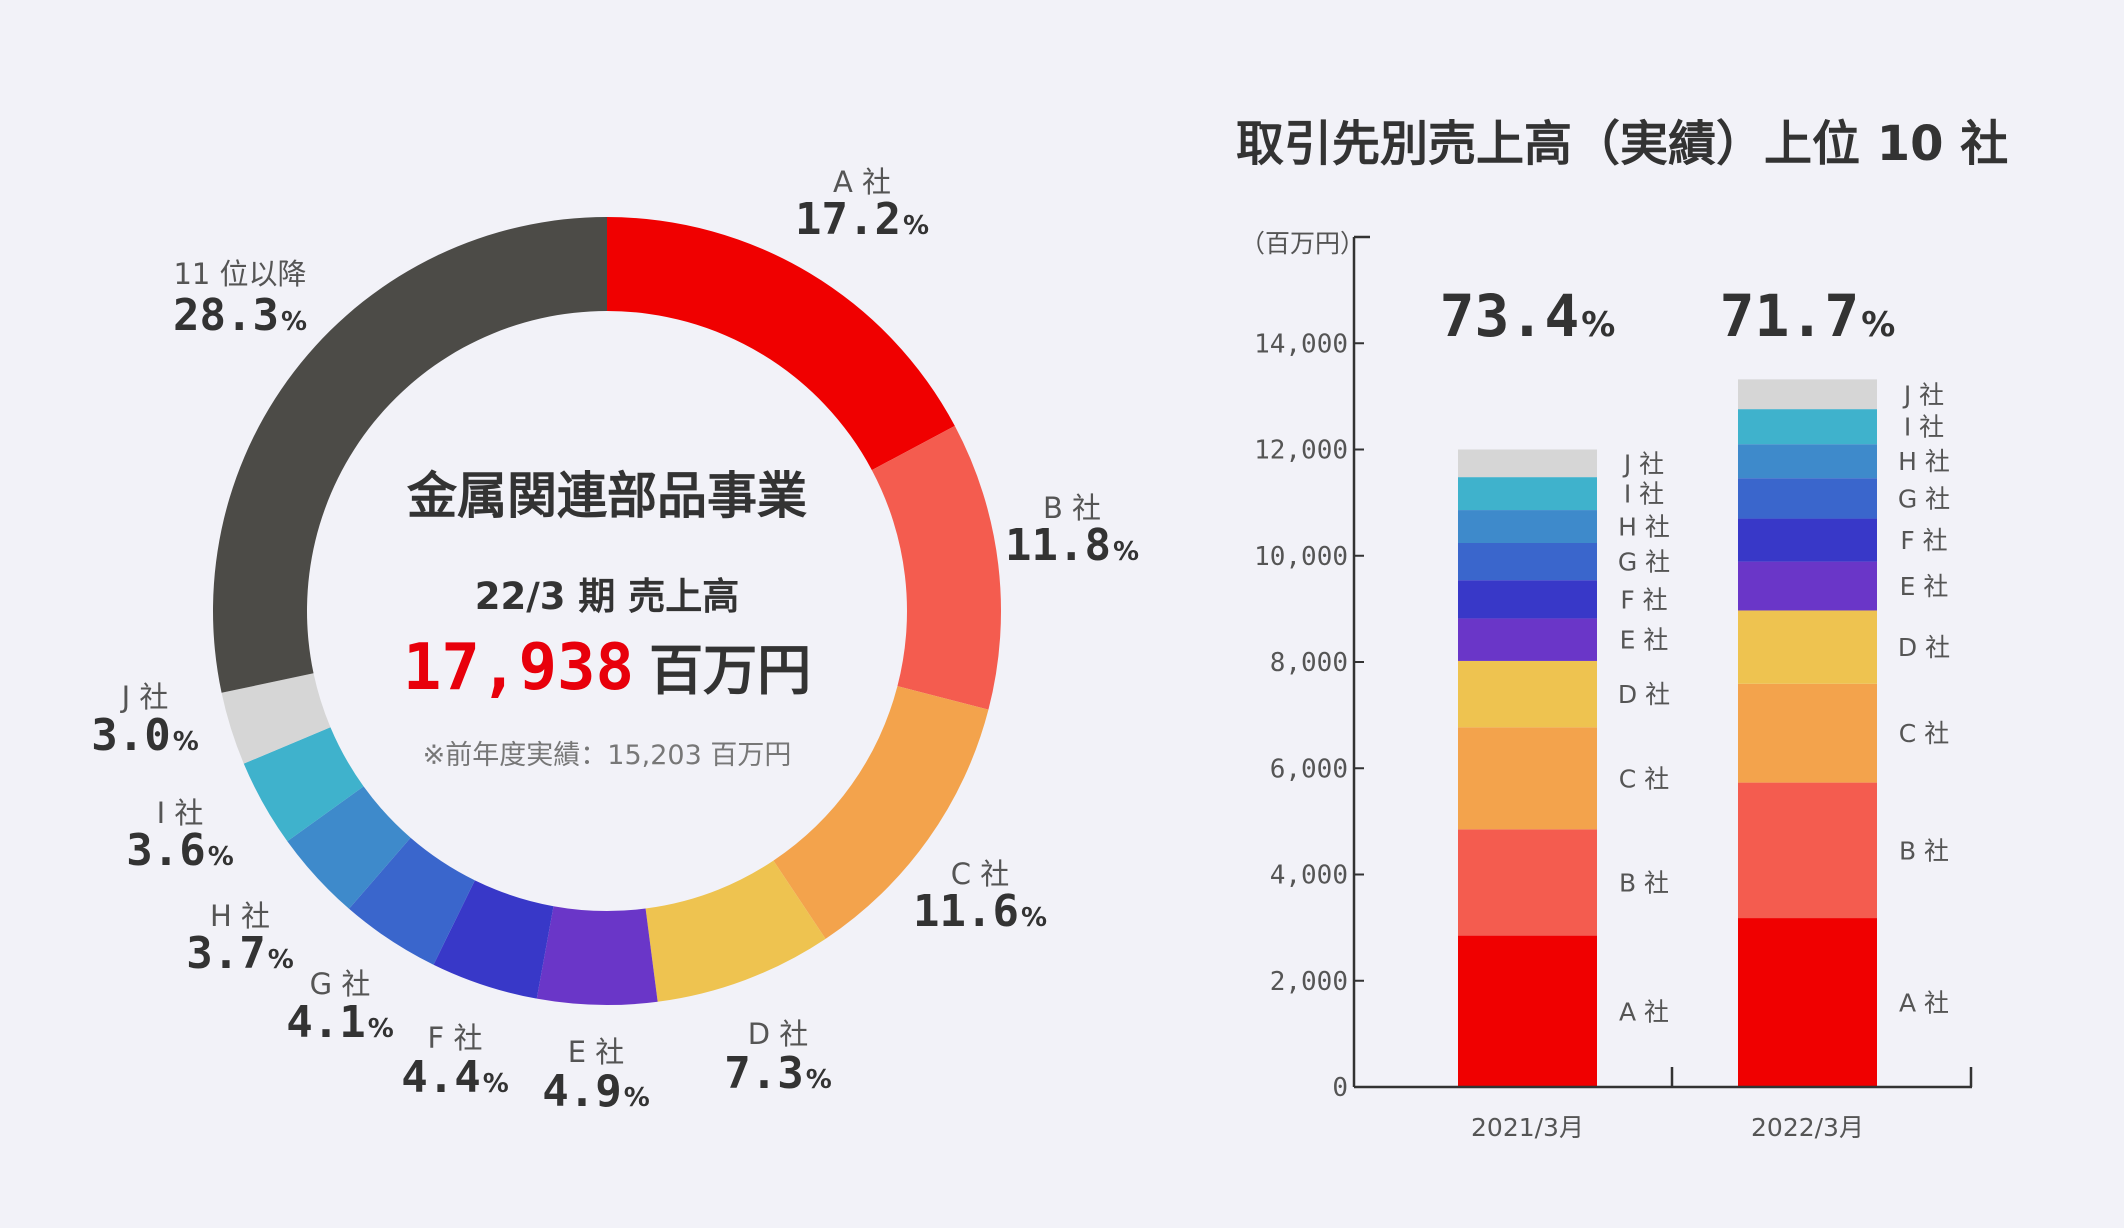 This screenshot has height=1228, width=2124. I want to click on y-tick-label: 12,000, so click(1301, 451).